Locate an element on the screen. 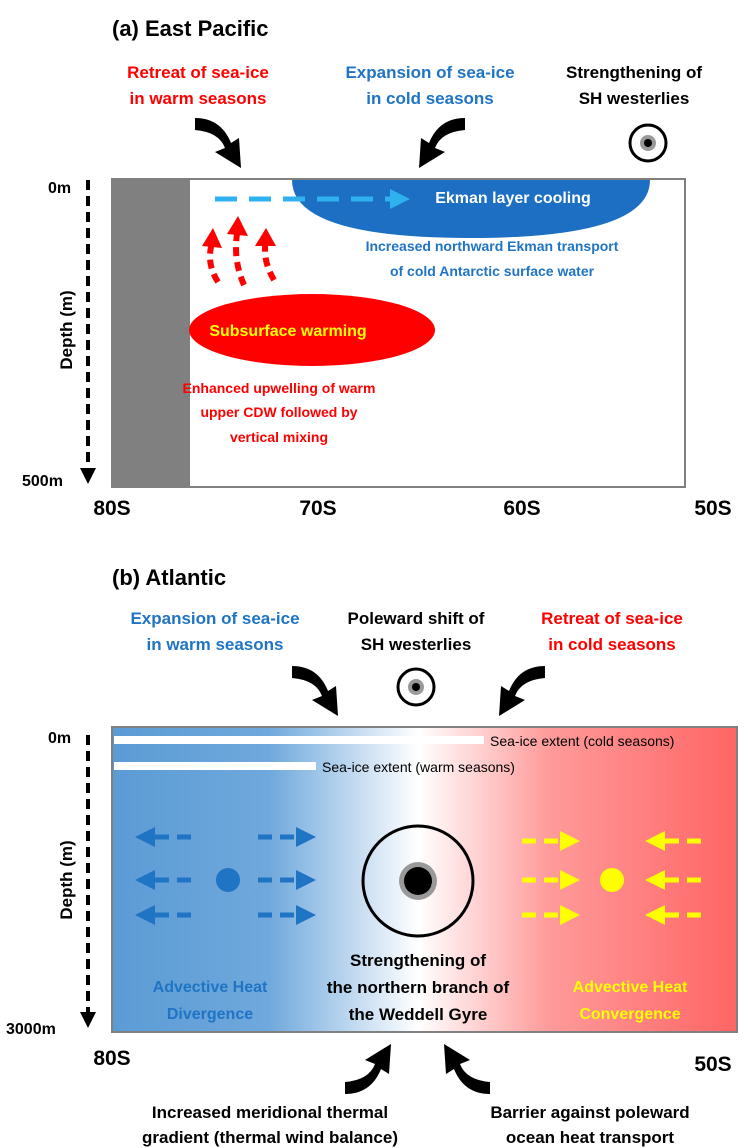 Image resolution: width=749 pixels, height=1148 pixels. label: Enhanced upwelling of warm is located at coordinates (279, 388).